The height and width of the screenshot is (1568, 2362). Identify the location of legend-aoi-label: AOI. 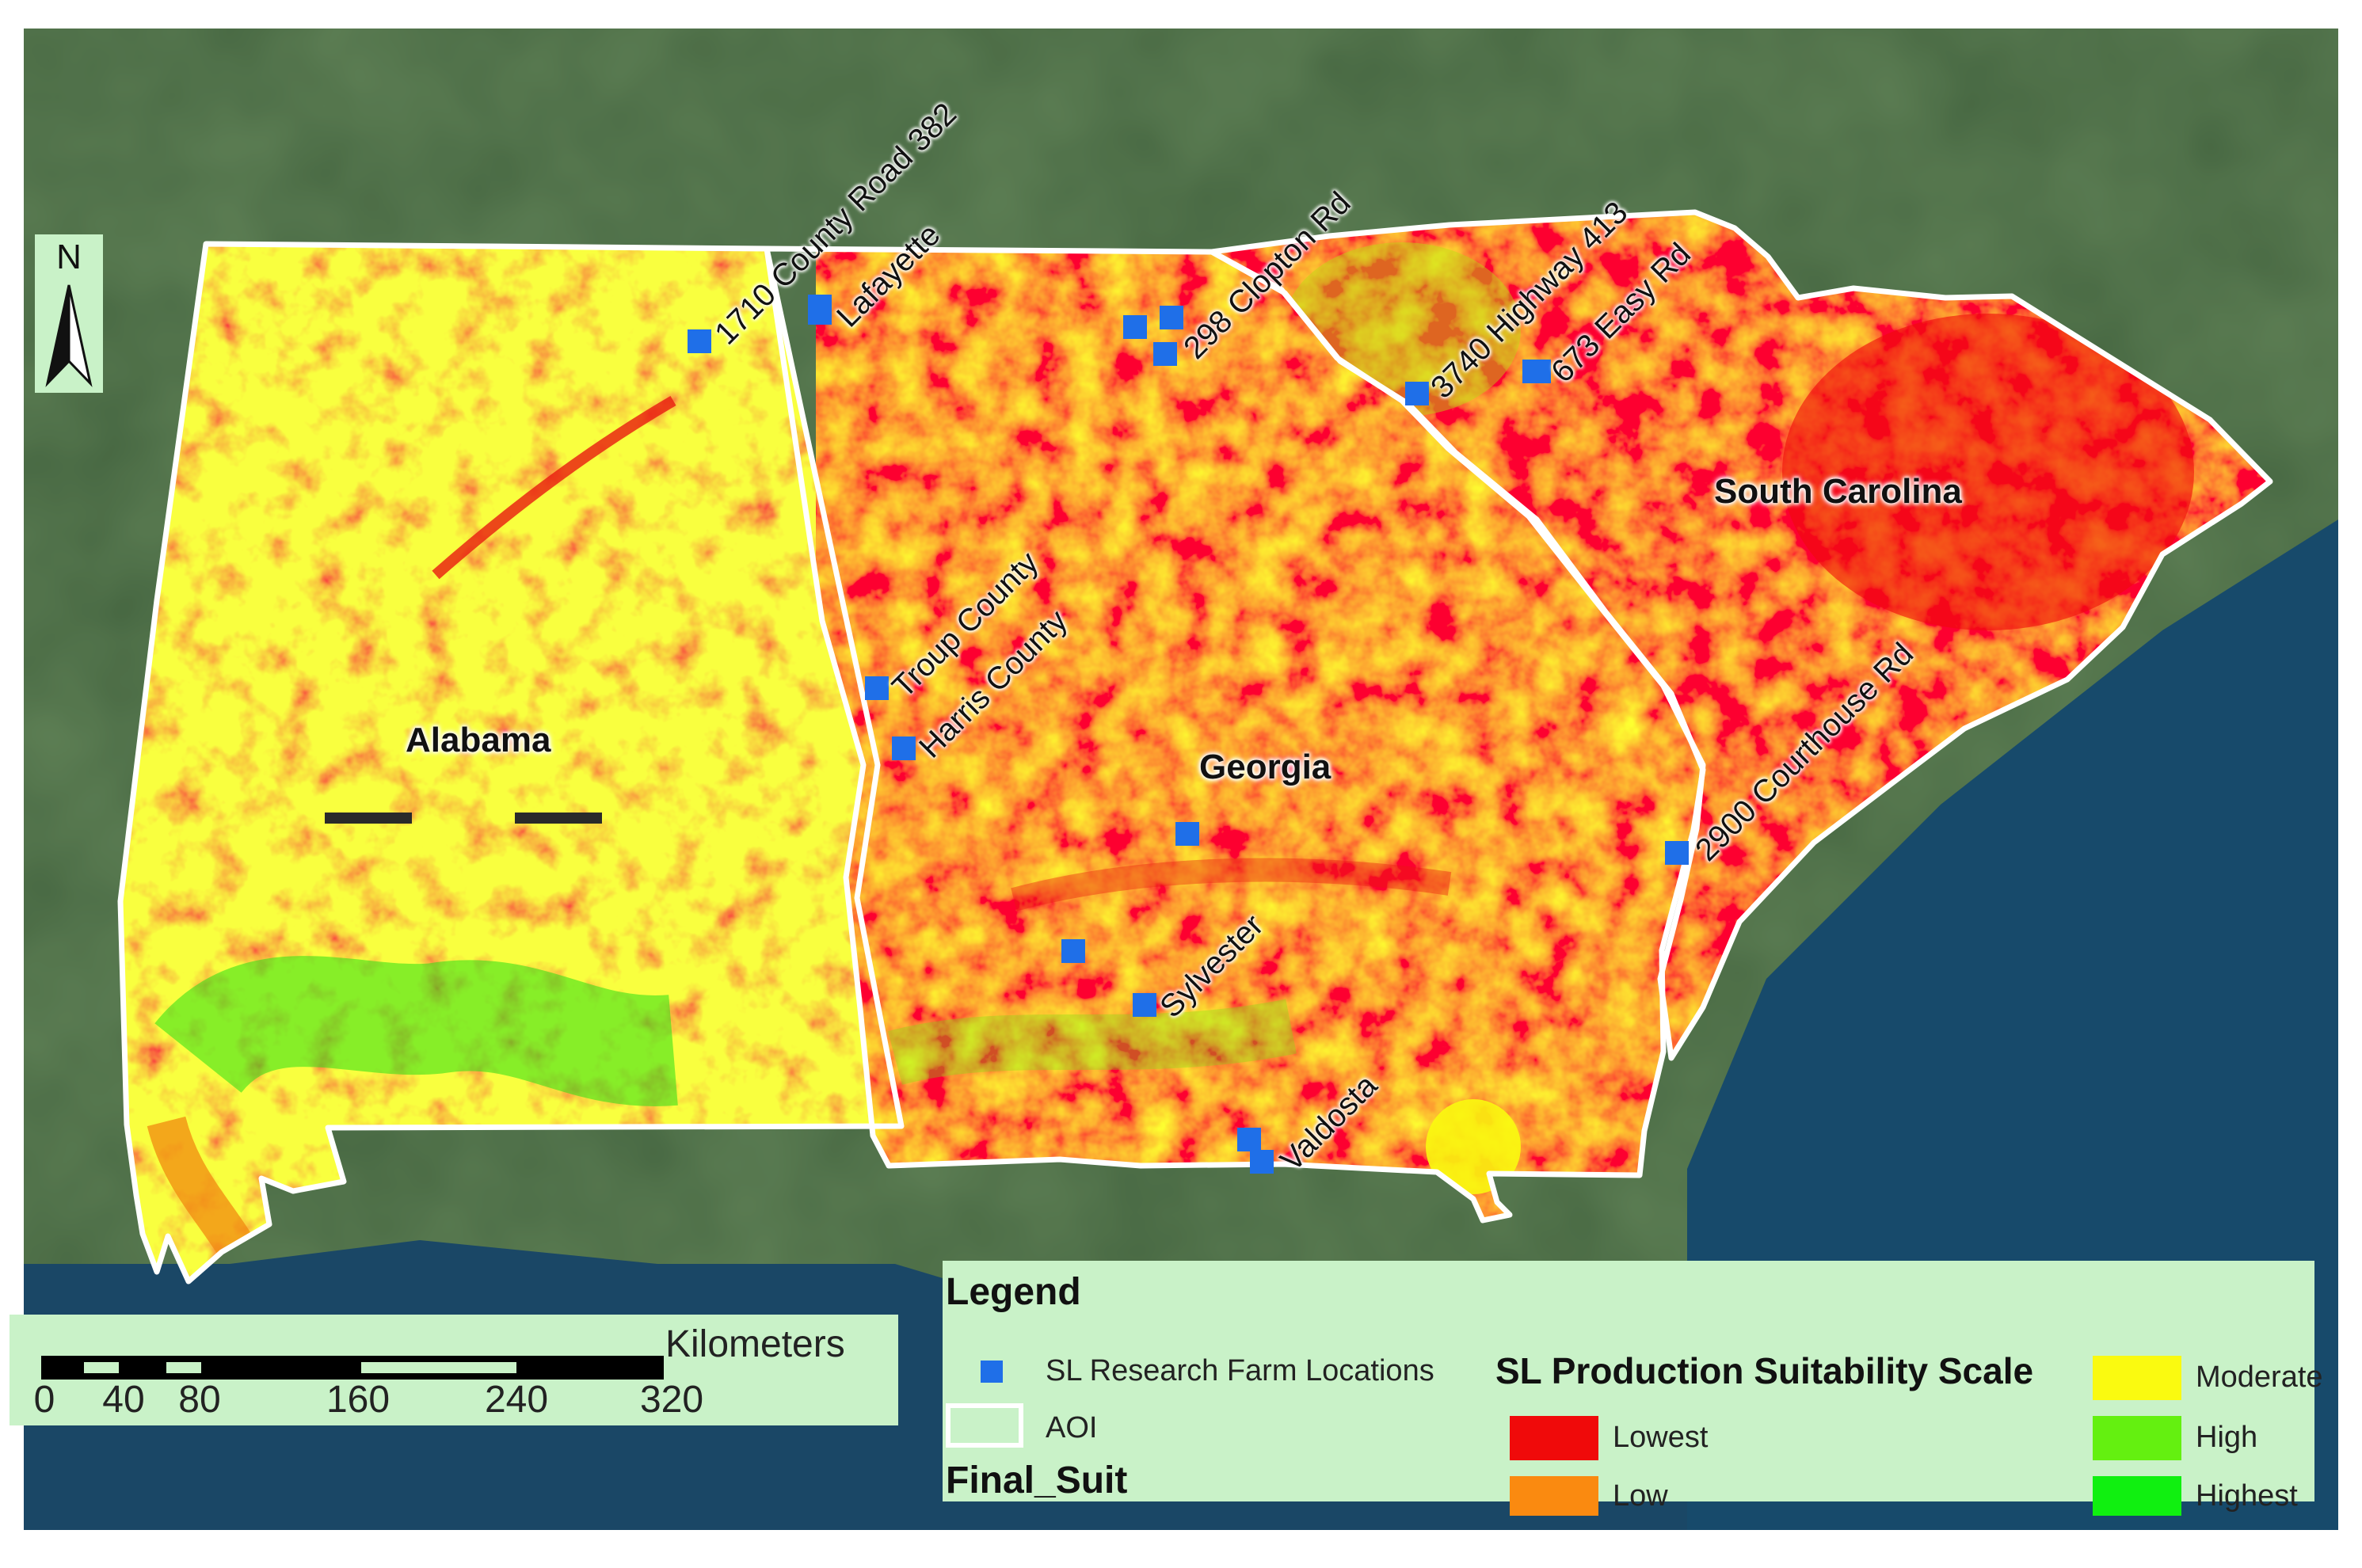
(1072, 1427).